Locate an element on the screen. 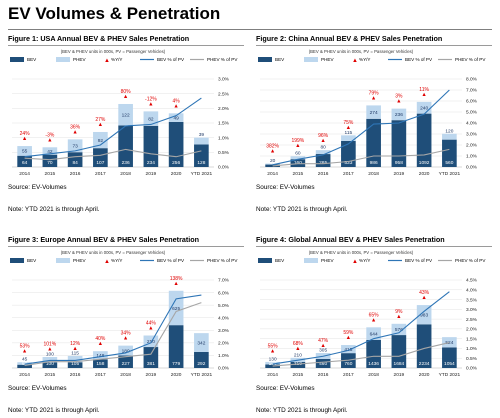 This screenshot has width=500, height=418. data-label-phev: 983 is located at coordinates (424, 316).